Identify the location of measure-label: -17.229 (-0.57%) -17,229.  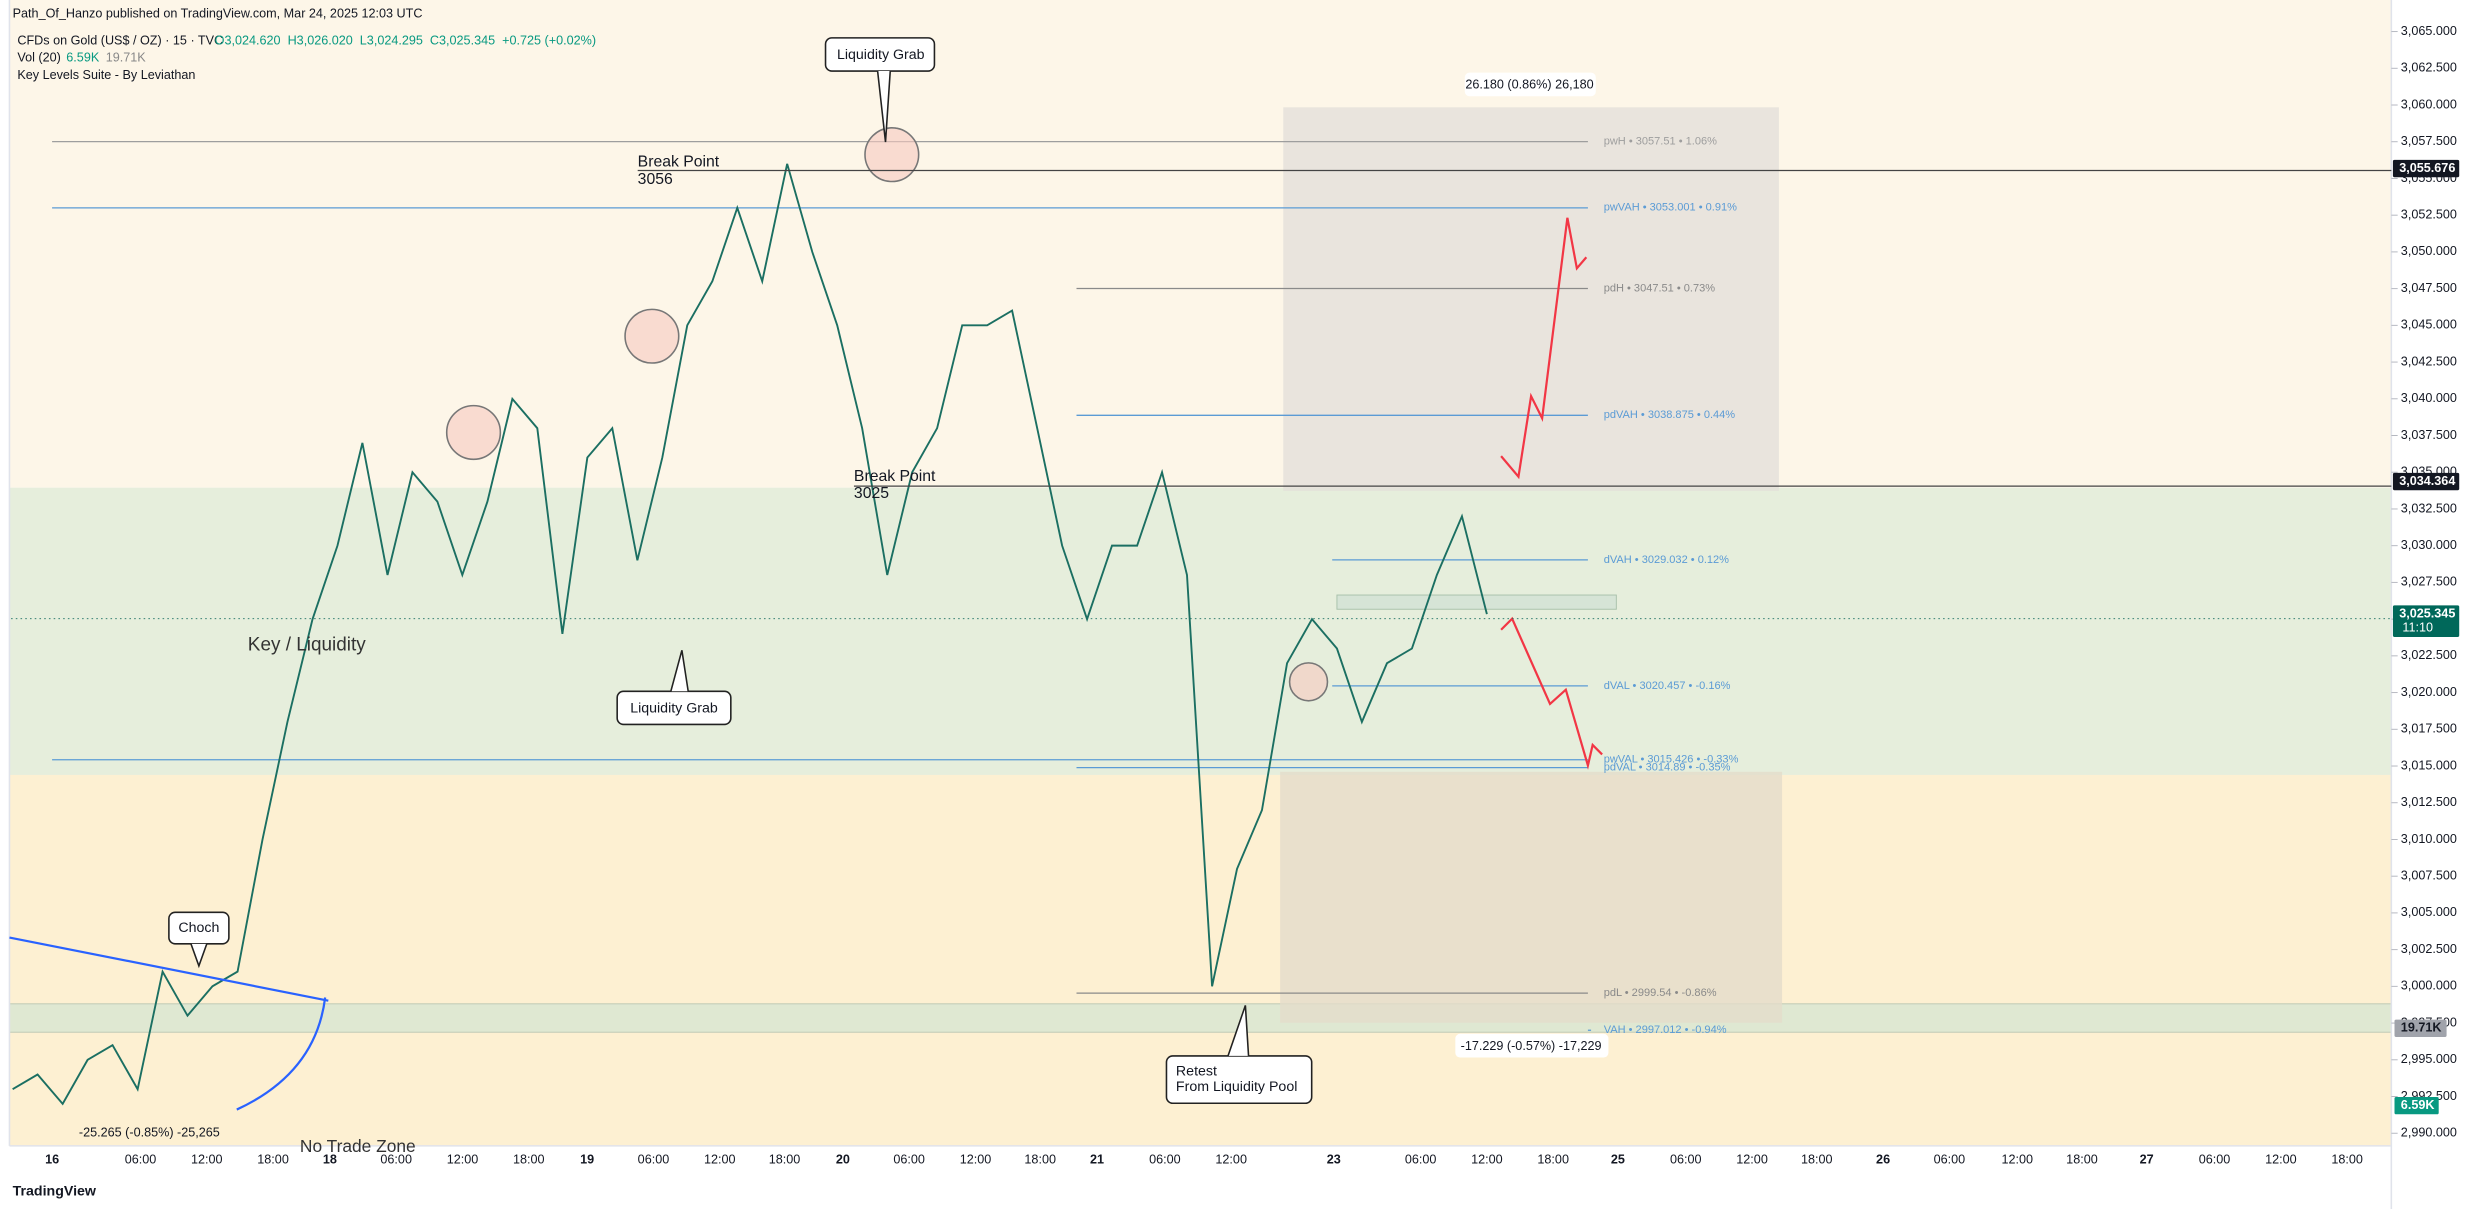
(1531, 1046).